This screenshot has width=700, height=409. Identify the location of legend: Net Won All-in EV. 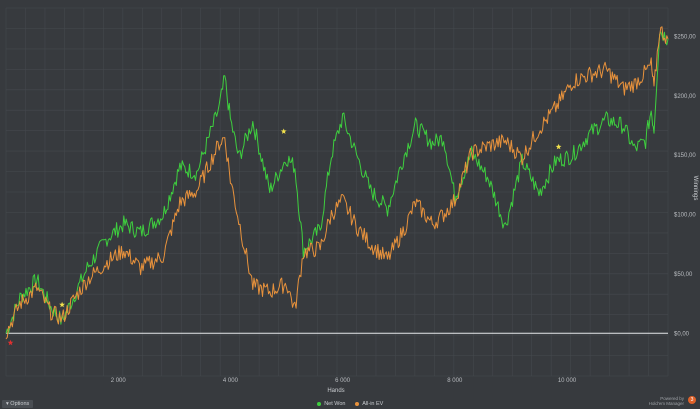
(350, 404).